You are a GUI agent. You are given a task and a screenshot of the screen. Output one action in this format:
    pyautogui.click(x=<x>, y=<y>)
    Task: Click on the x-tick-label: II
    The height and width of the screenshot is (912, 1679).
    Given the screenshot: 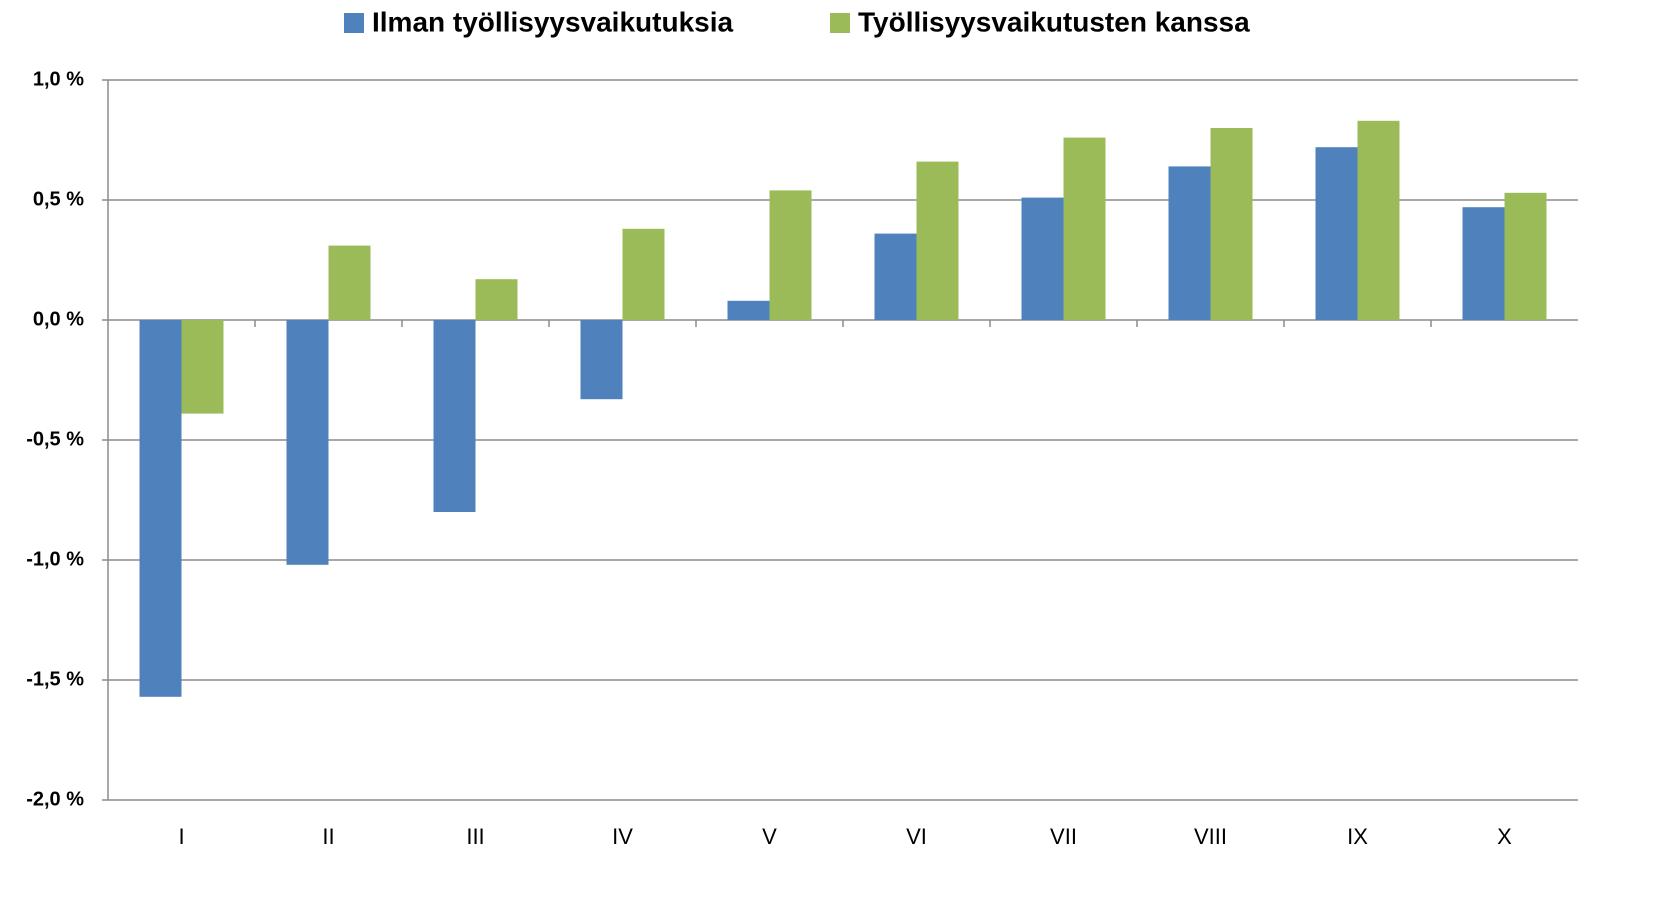 What is the action you would take?
    pyautogui.click(x=328, y=836)
    